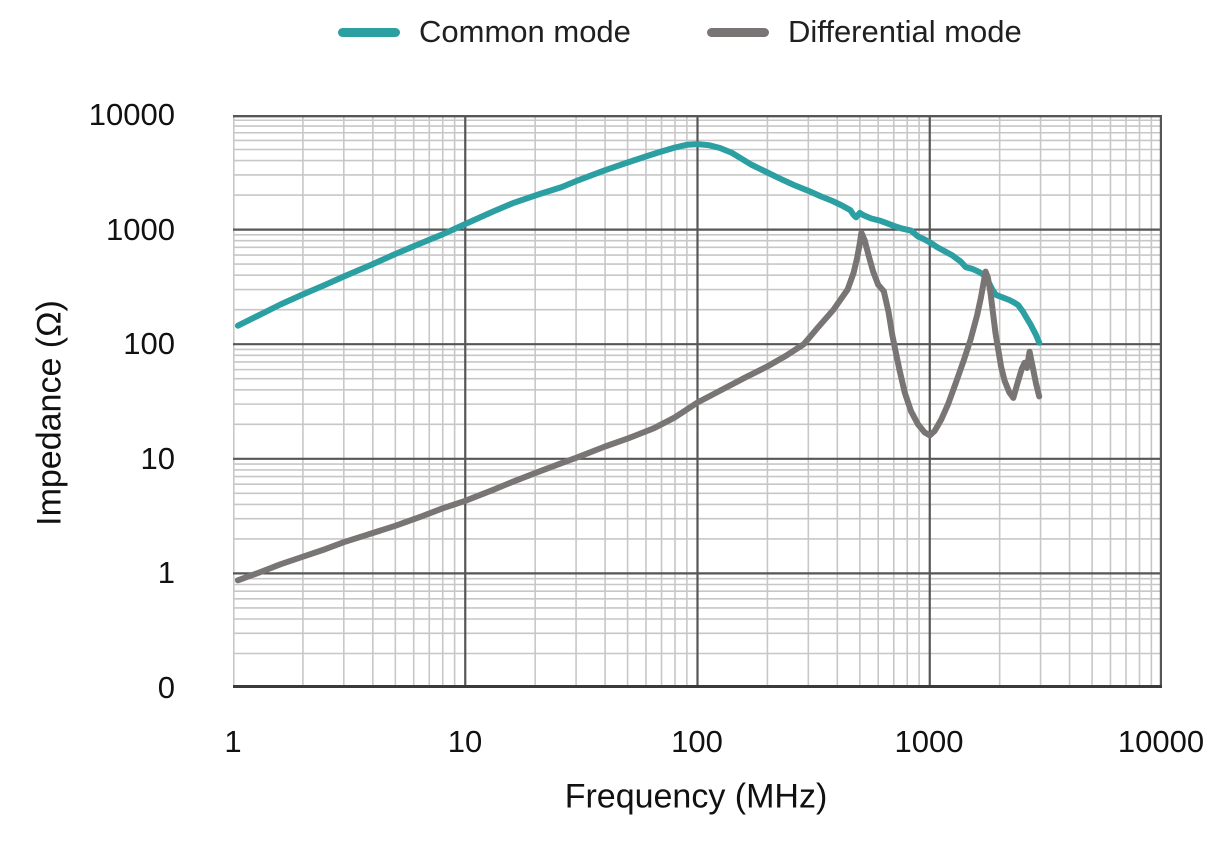  Describe the element at coordinates (233, 741) in the screenshot. I see `x-tick-1: 1` at that location.